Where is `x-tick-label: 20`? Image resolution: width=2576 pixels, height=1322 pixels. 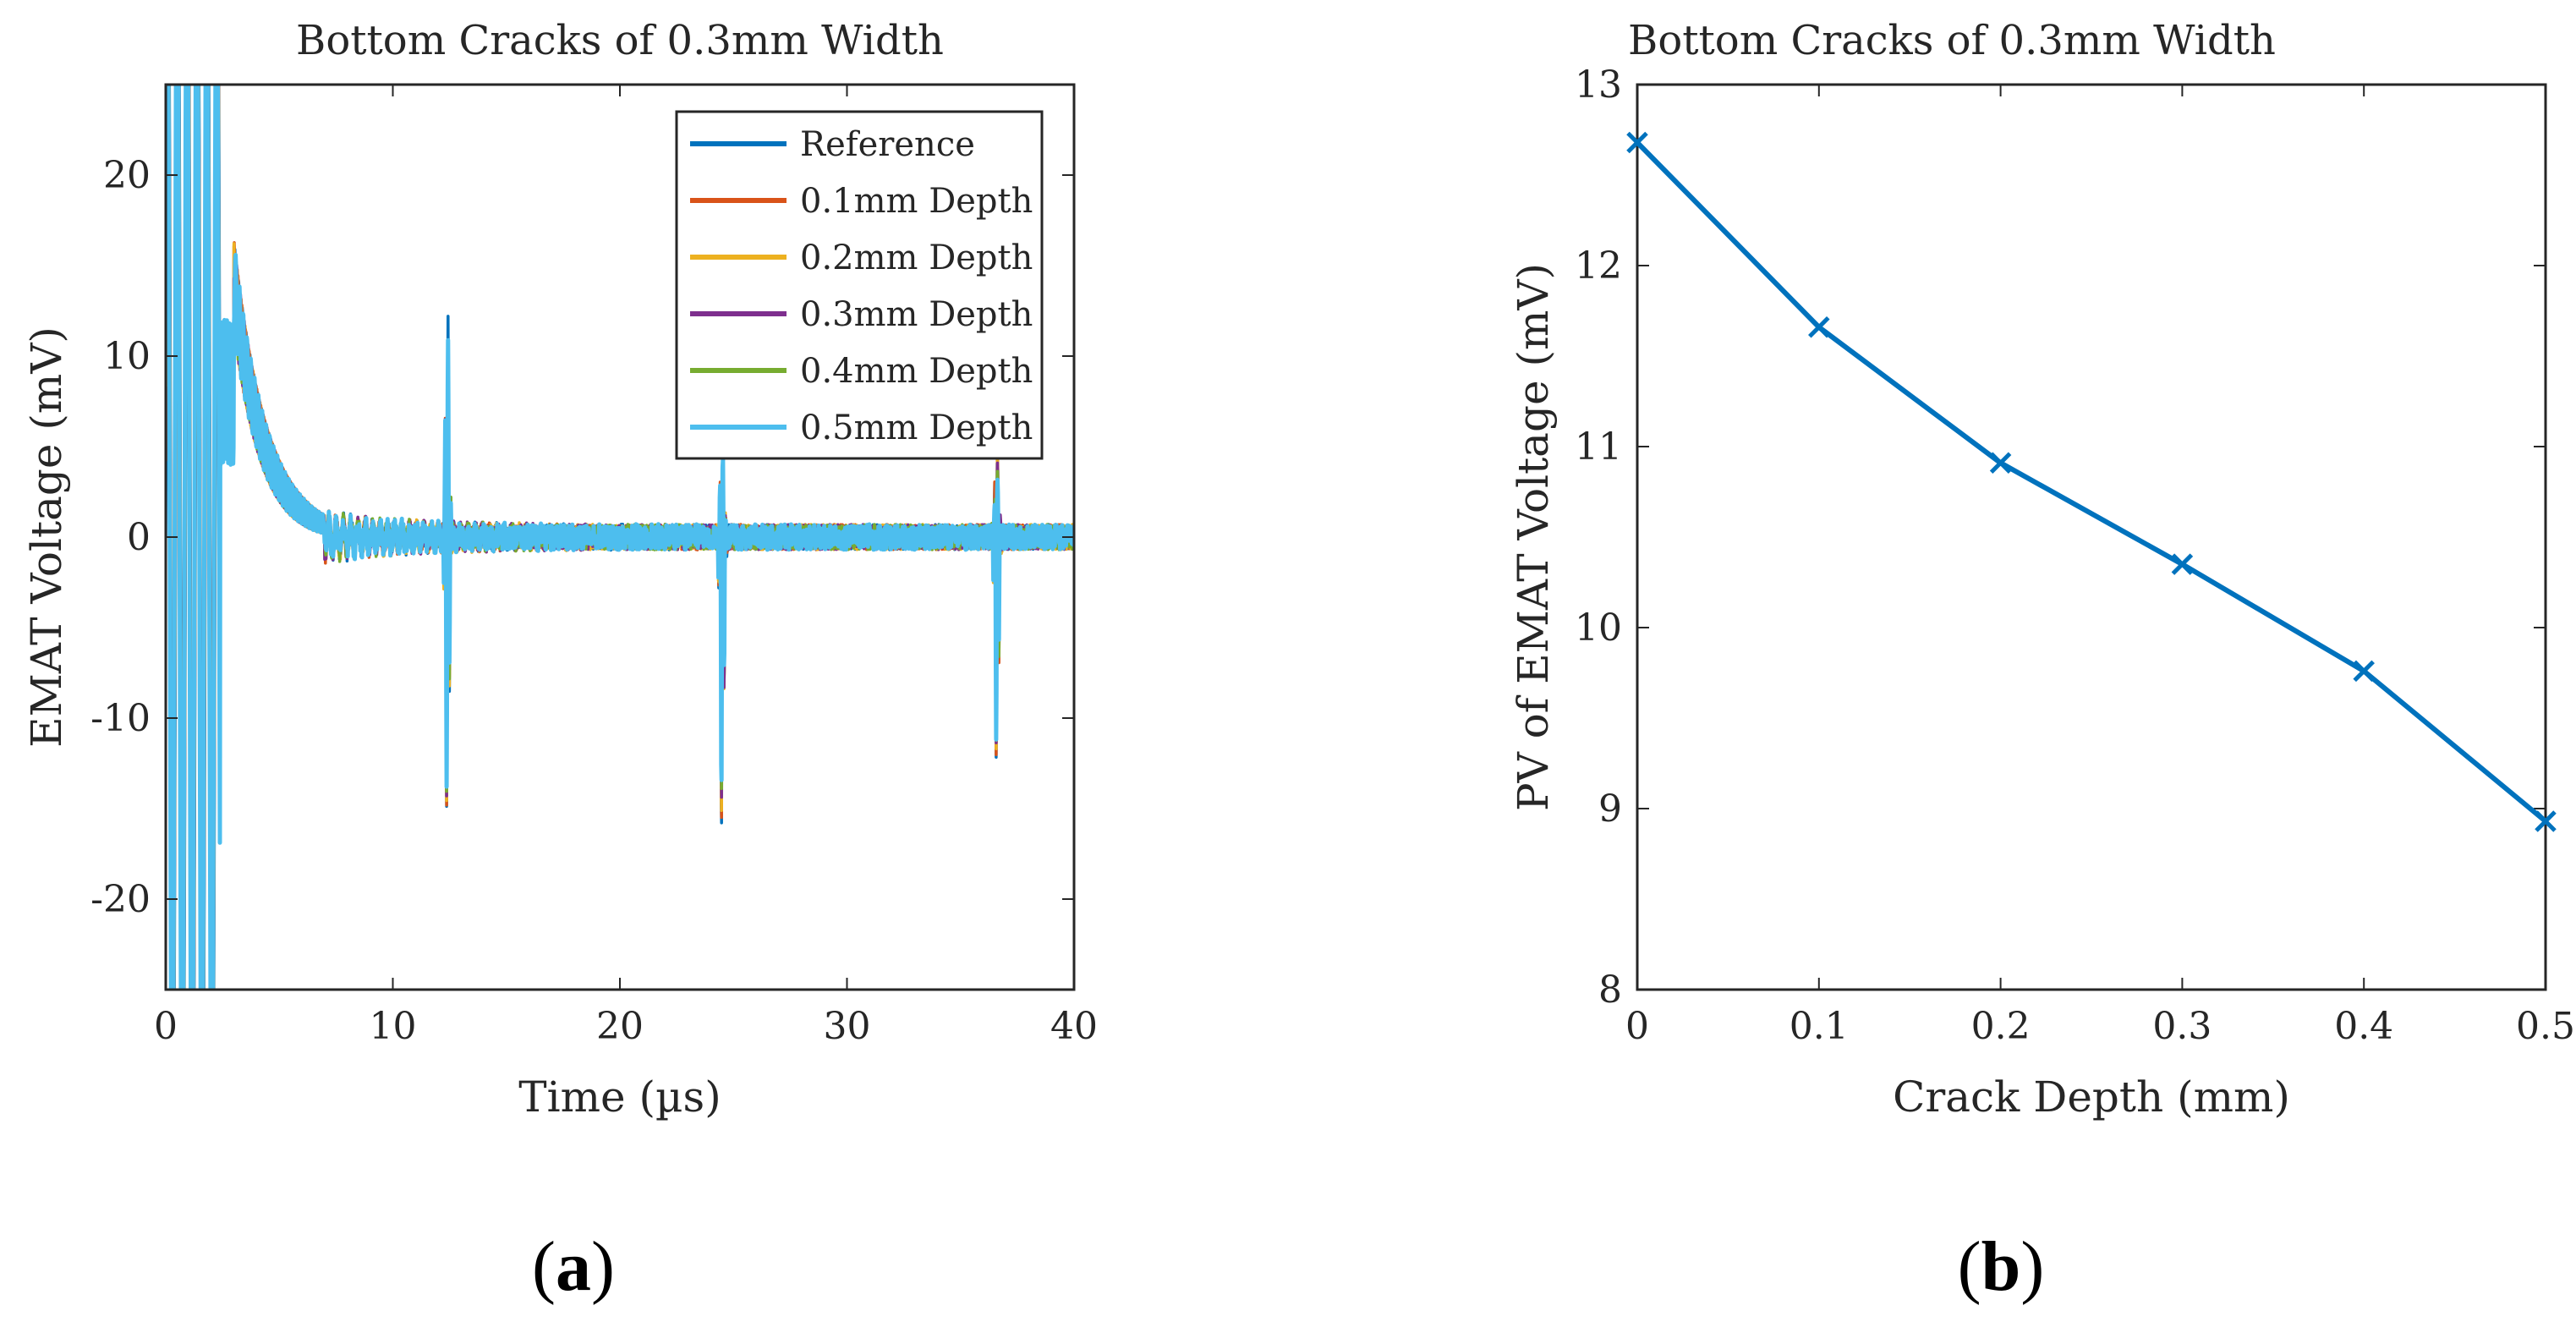
x-tick-label: 20 is located at coordinates (620, 1026).